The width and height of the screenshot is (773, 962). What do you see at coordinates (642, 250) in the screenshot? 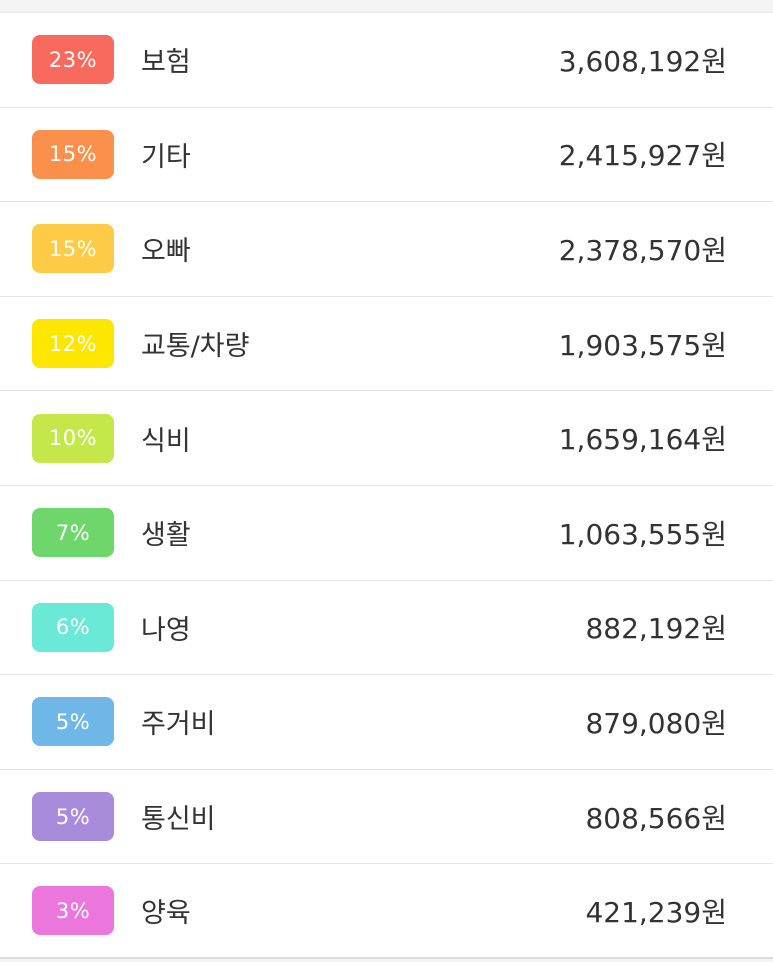
I see `category-amount: 2,378,570원` at bounding box center [642, 250].